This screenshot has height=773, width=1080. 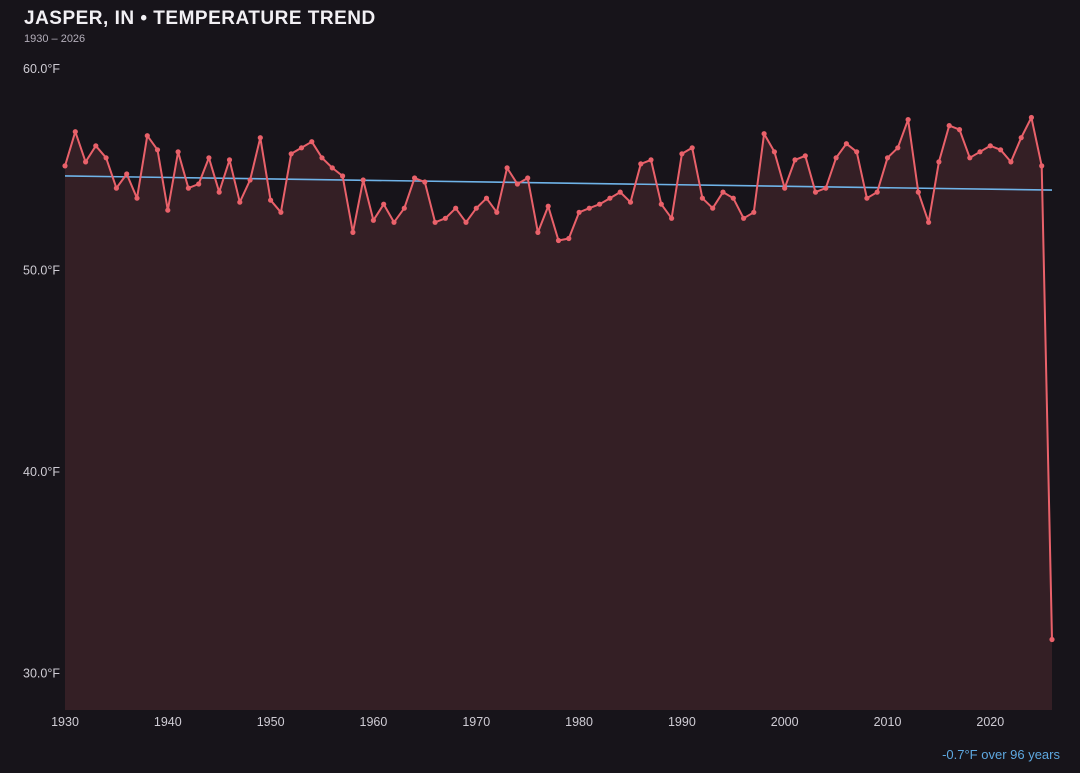 What do you see at coordinates (168, 722) in the screenshot?
I see `x-axis-tick-label: 1940` at bounding box center [168, 722].